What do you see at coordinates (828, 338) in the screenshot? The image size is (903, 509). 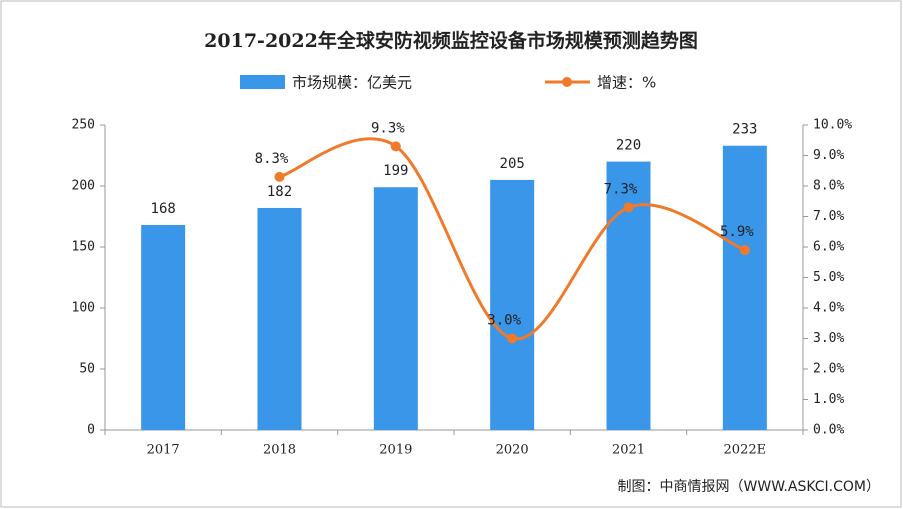 I see `y2-tick-label: 3.0%` at bounding box center [828, 338].